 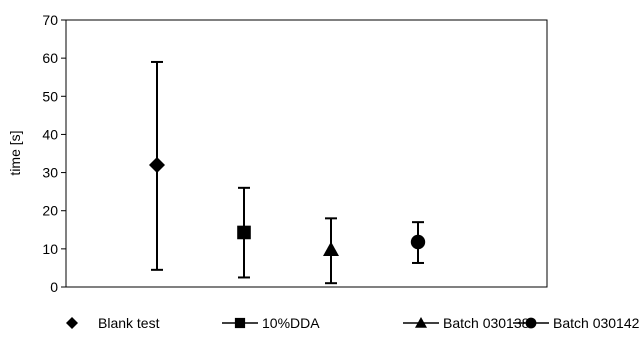 What do you see at coordinates (54, 287) in the screenshot?
I see `y-tick-label: 0` at bounding box center [54, 287].